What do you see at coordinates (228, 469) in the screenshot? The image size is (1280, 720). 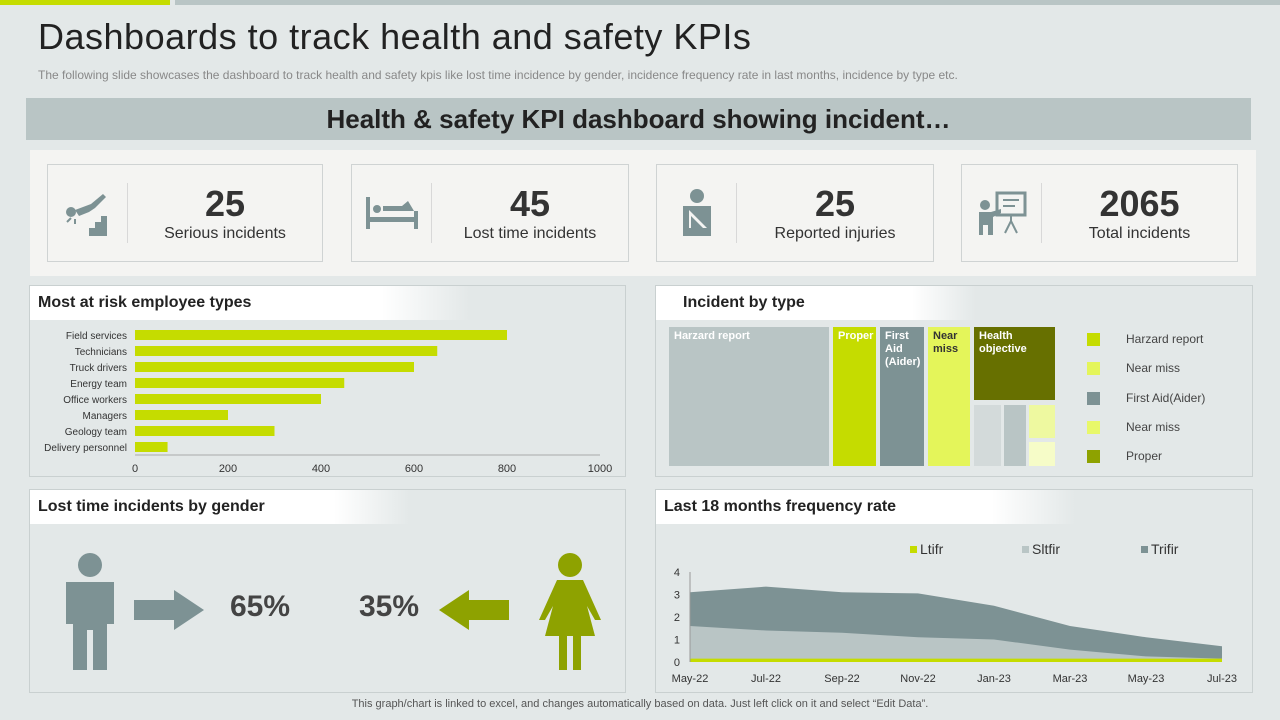 I see `x-tick-label: 200` at bounding box center [228, 469].